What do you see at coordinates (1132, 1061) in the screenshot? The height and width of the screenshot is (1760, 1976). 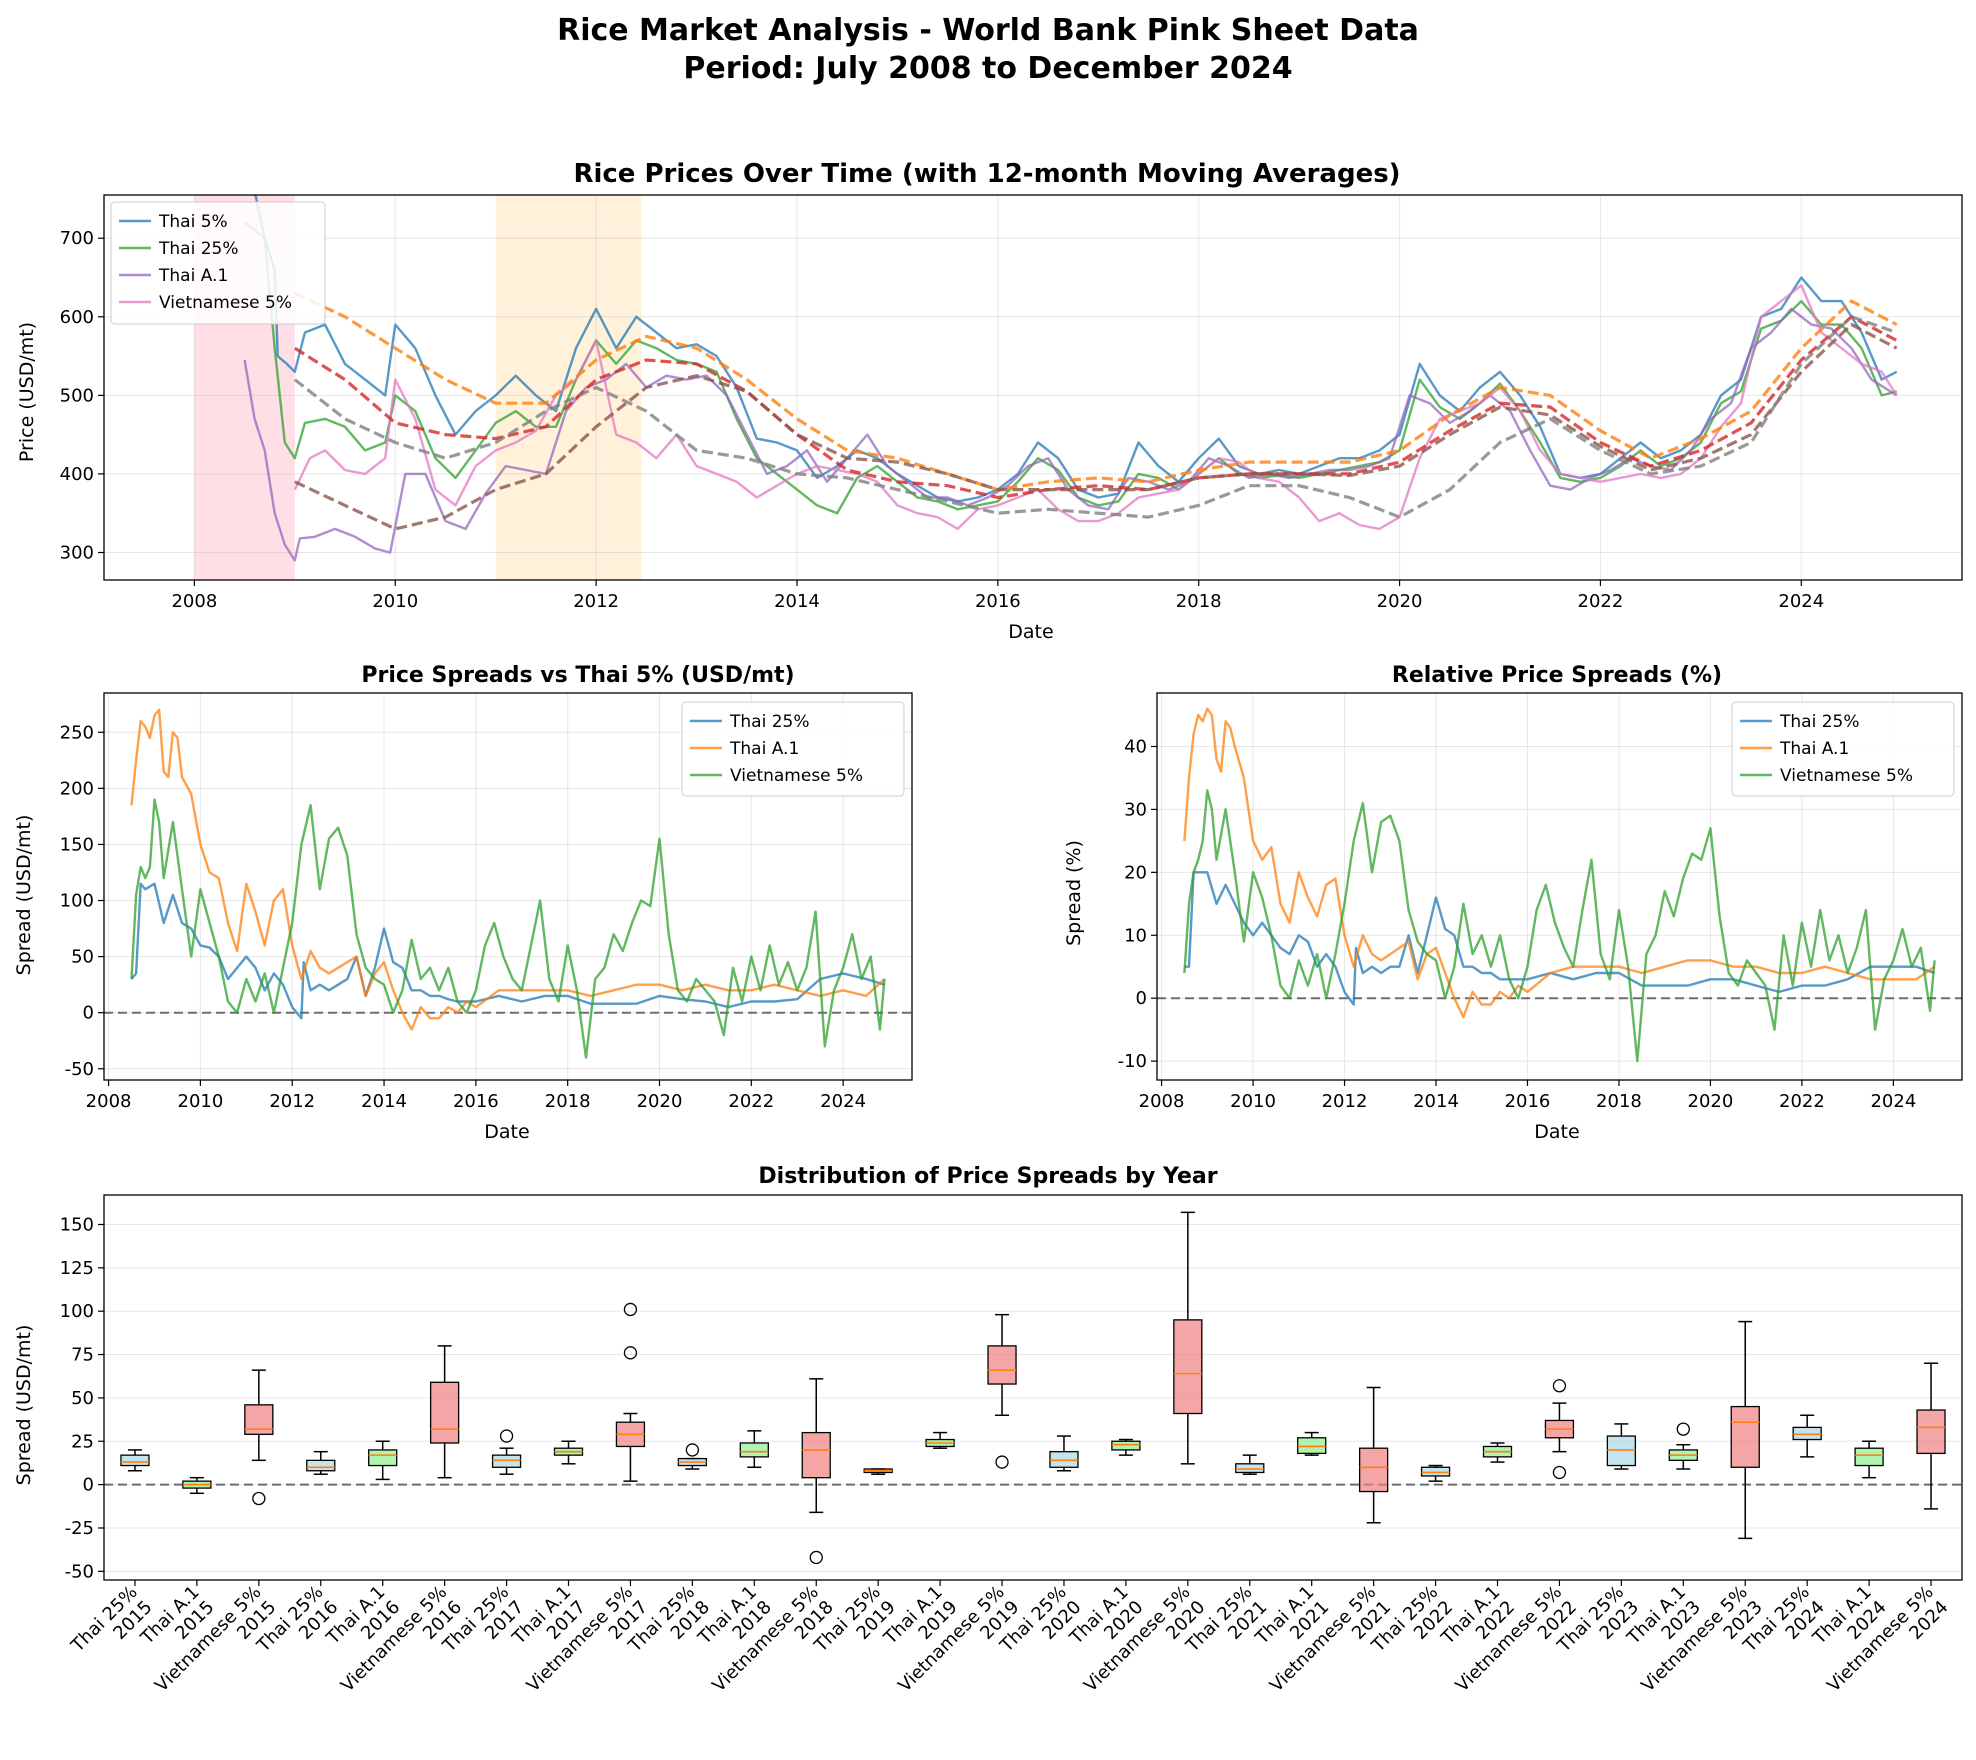 I see `rel-spread-y-tick-label: -10` at bounding box center [1132, 1061].